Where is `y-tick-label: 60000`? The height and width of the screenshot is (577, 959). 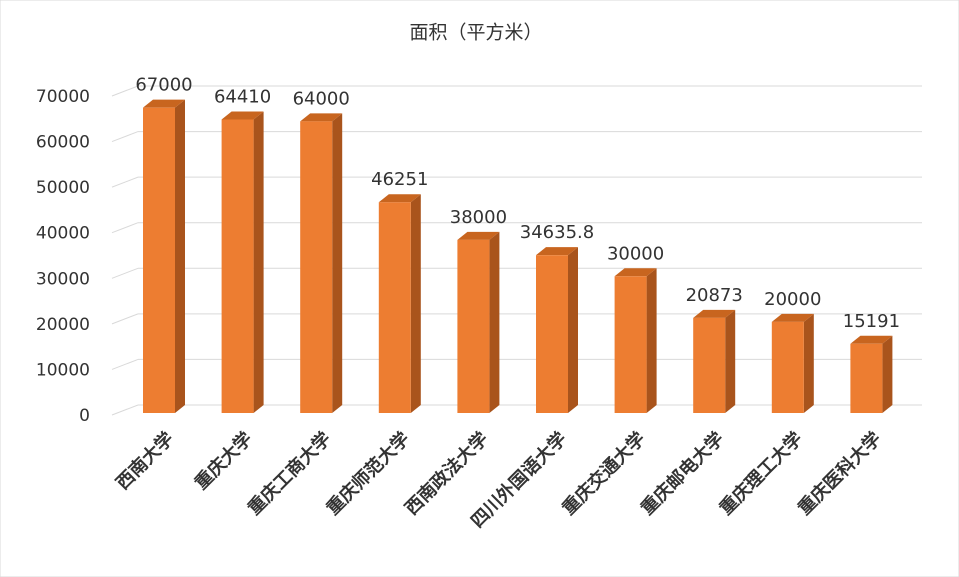 y-tick-label: 60000 is located at coordinates (63, 143).